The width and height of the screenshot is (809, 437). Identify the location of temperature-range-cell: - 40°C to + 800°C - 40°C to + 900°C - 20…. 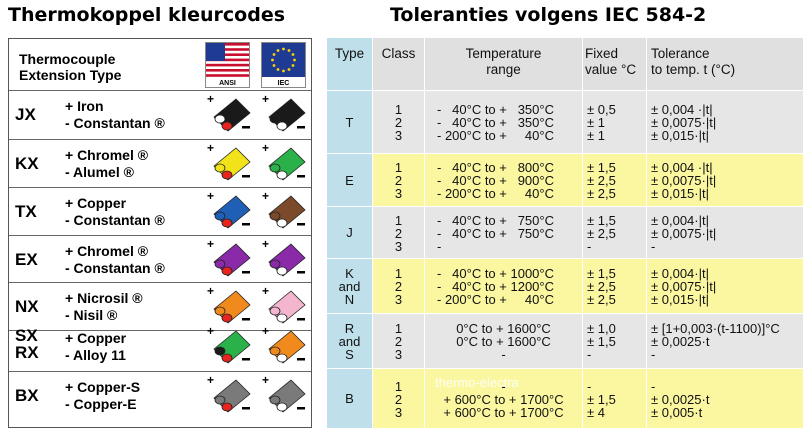
(504, 180).